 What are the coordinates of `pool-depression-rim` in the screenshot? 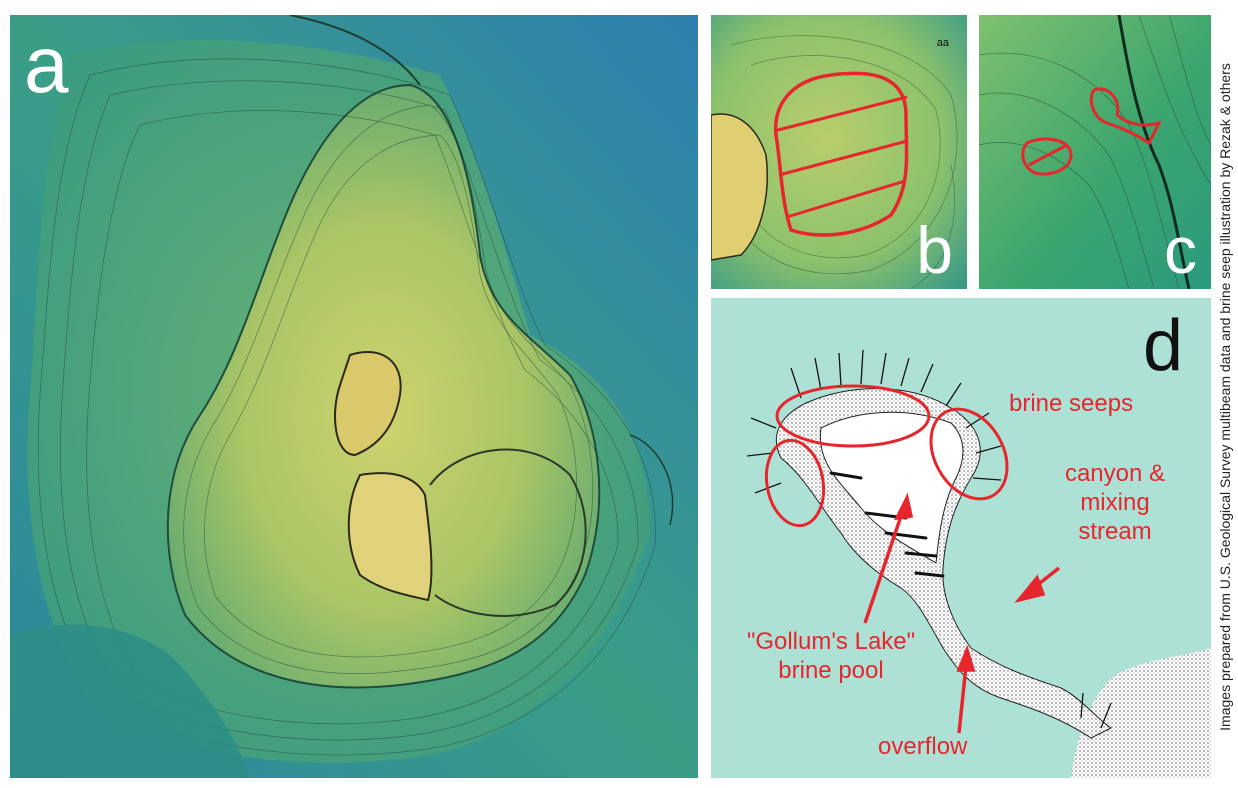 It's located at (508, 532).